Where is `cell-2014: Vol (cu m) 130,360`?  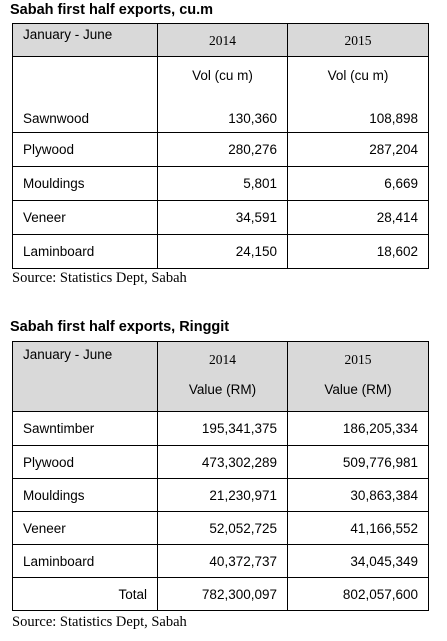 cell-2014: Vol (cu m) 130,360 is located at coordinates (222, 94).